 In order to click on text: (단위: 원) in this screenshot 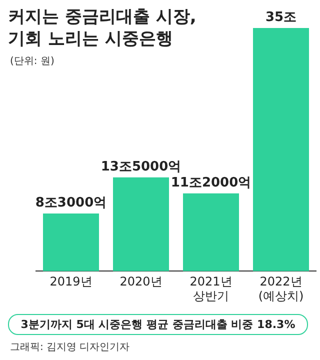, I will do `click(32, 61)`.